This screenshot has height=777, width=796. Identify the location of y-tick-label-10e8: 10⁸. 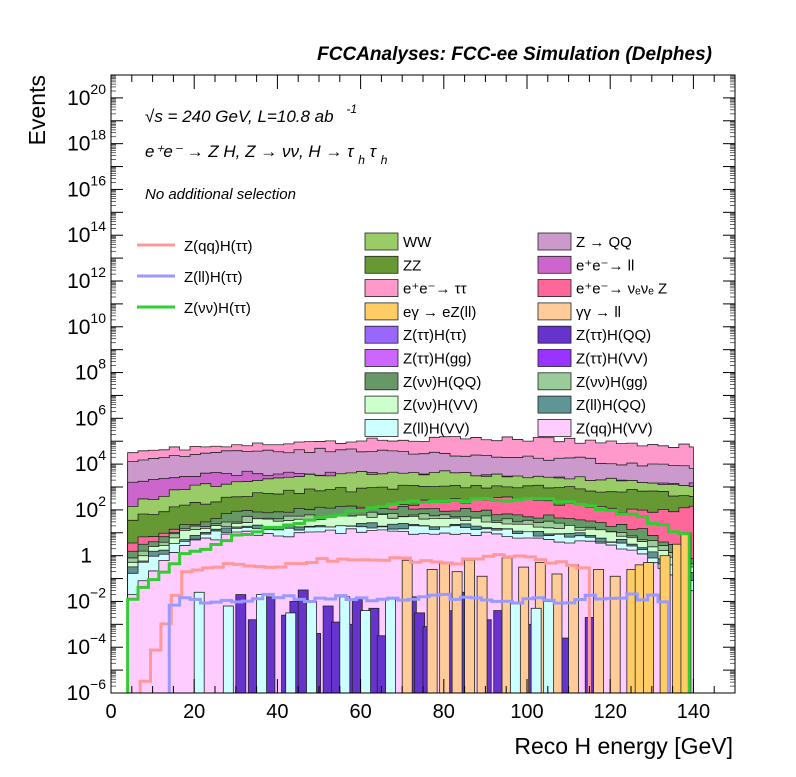
(90, 370).